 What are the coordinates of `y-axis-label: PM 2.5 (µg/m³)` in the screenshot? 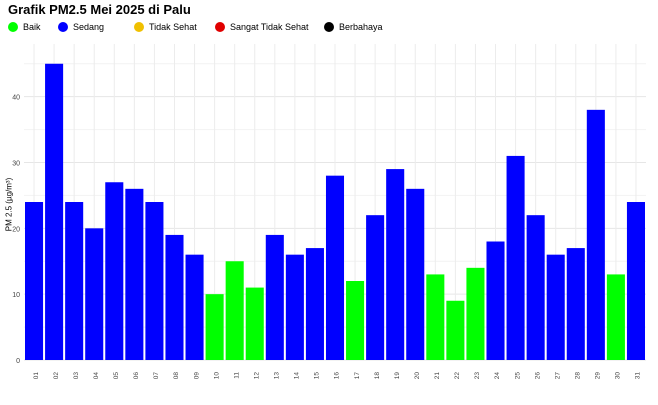 It's located at (9, 204).